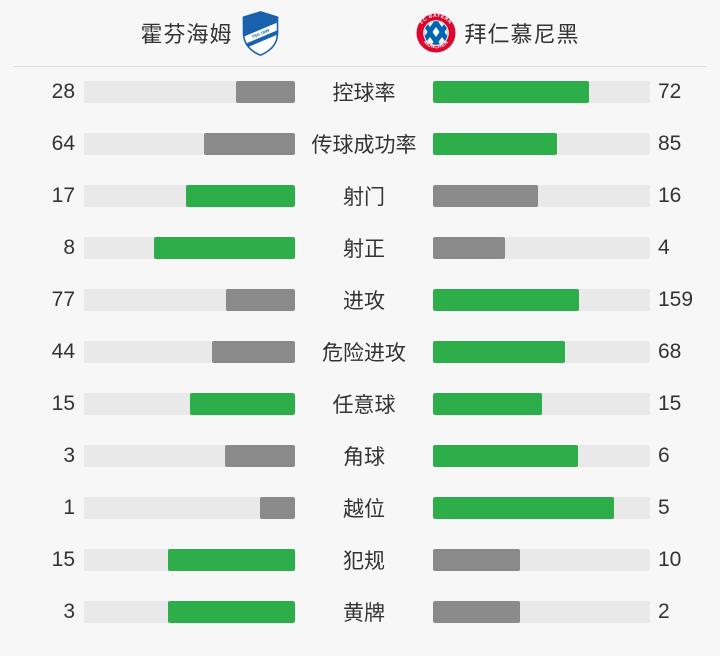  I want to click on stat-row: 8 射正 4, so click(360, 249).